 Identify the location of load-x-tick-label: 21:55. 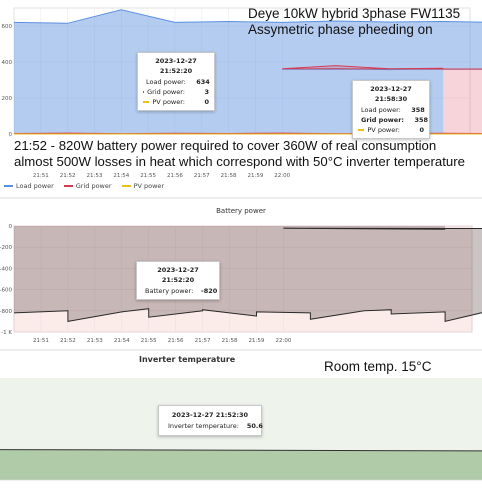
(148, 176).